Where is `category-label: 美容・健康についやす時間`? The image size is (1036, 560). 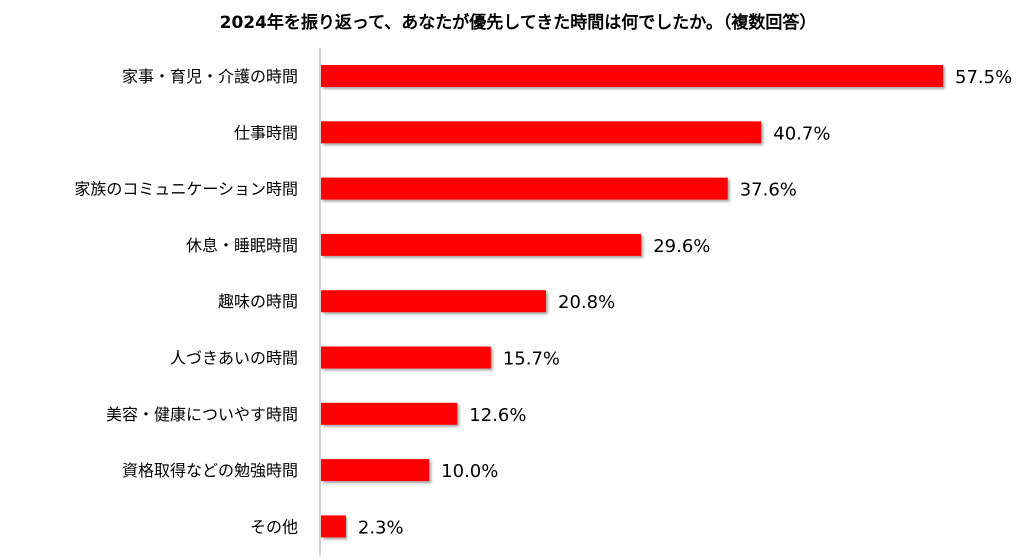 category-label: 美容・健康についやす時間 is located at coordinates (202, 414).